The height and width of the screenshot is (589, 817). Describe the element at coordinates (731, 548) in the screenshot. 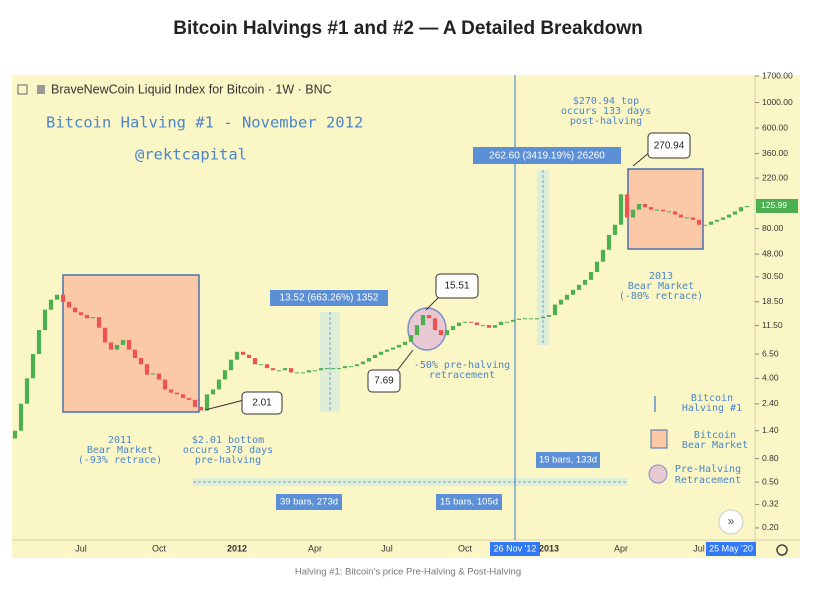

I see `cursor-label: 25 May '20` at that location.